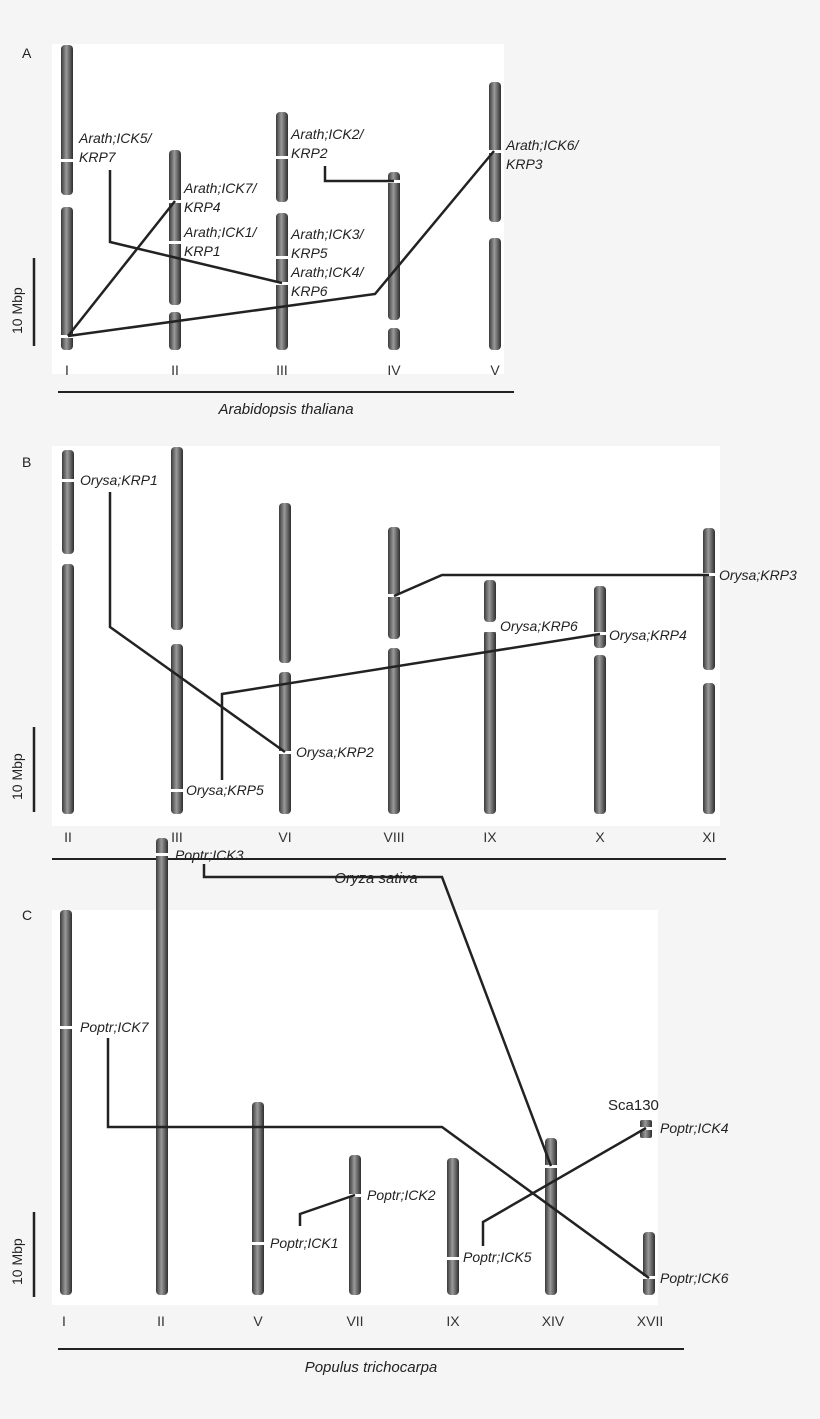  Describe the element at coordinates (119, 480) in the screenshot. I see `gene-label: Orysa;KRP1` at that location.